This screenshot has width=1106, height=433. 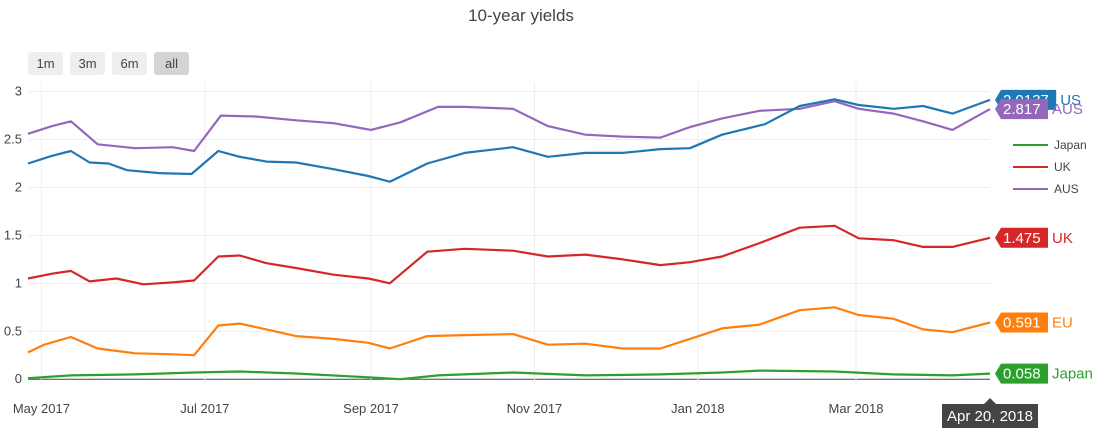 What do you see at coordinates (41, 408) in the screenshot?
I see `x-tick-label: May 2017` at bounding box center [41, 408].